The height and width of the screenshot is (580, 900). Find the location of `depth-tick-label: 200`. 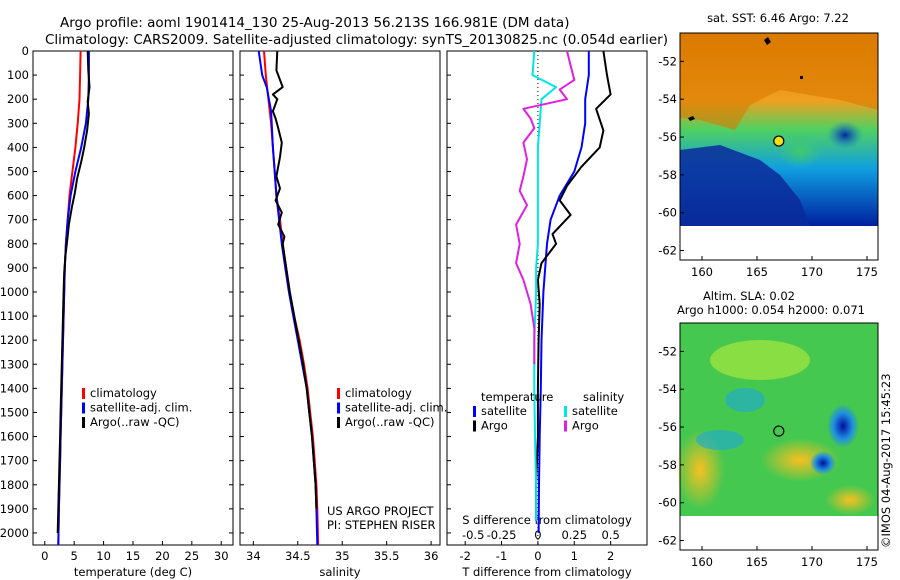

depth-tick-label: 200 is located at coordinates (18, 99).